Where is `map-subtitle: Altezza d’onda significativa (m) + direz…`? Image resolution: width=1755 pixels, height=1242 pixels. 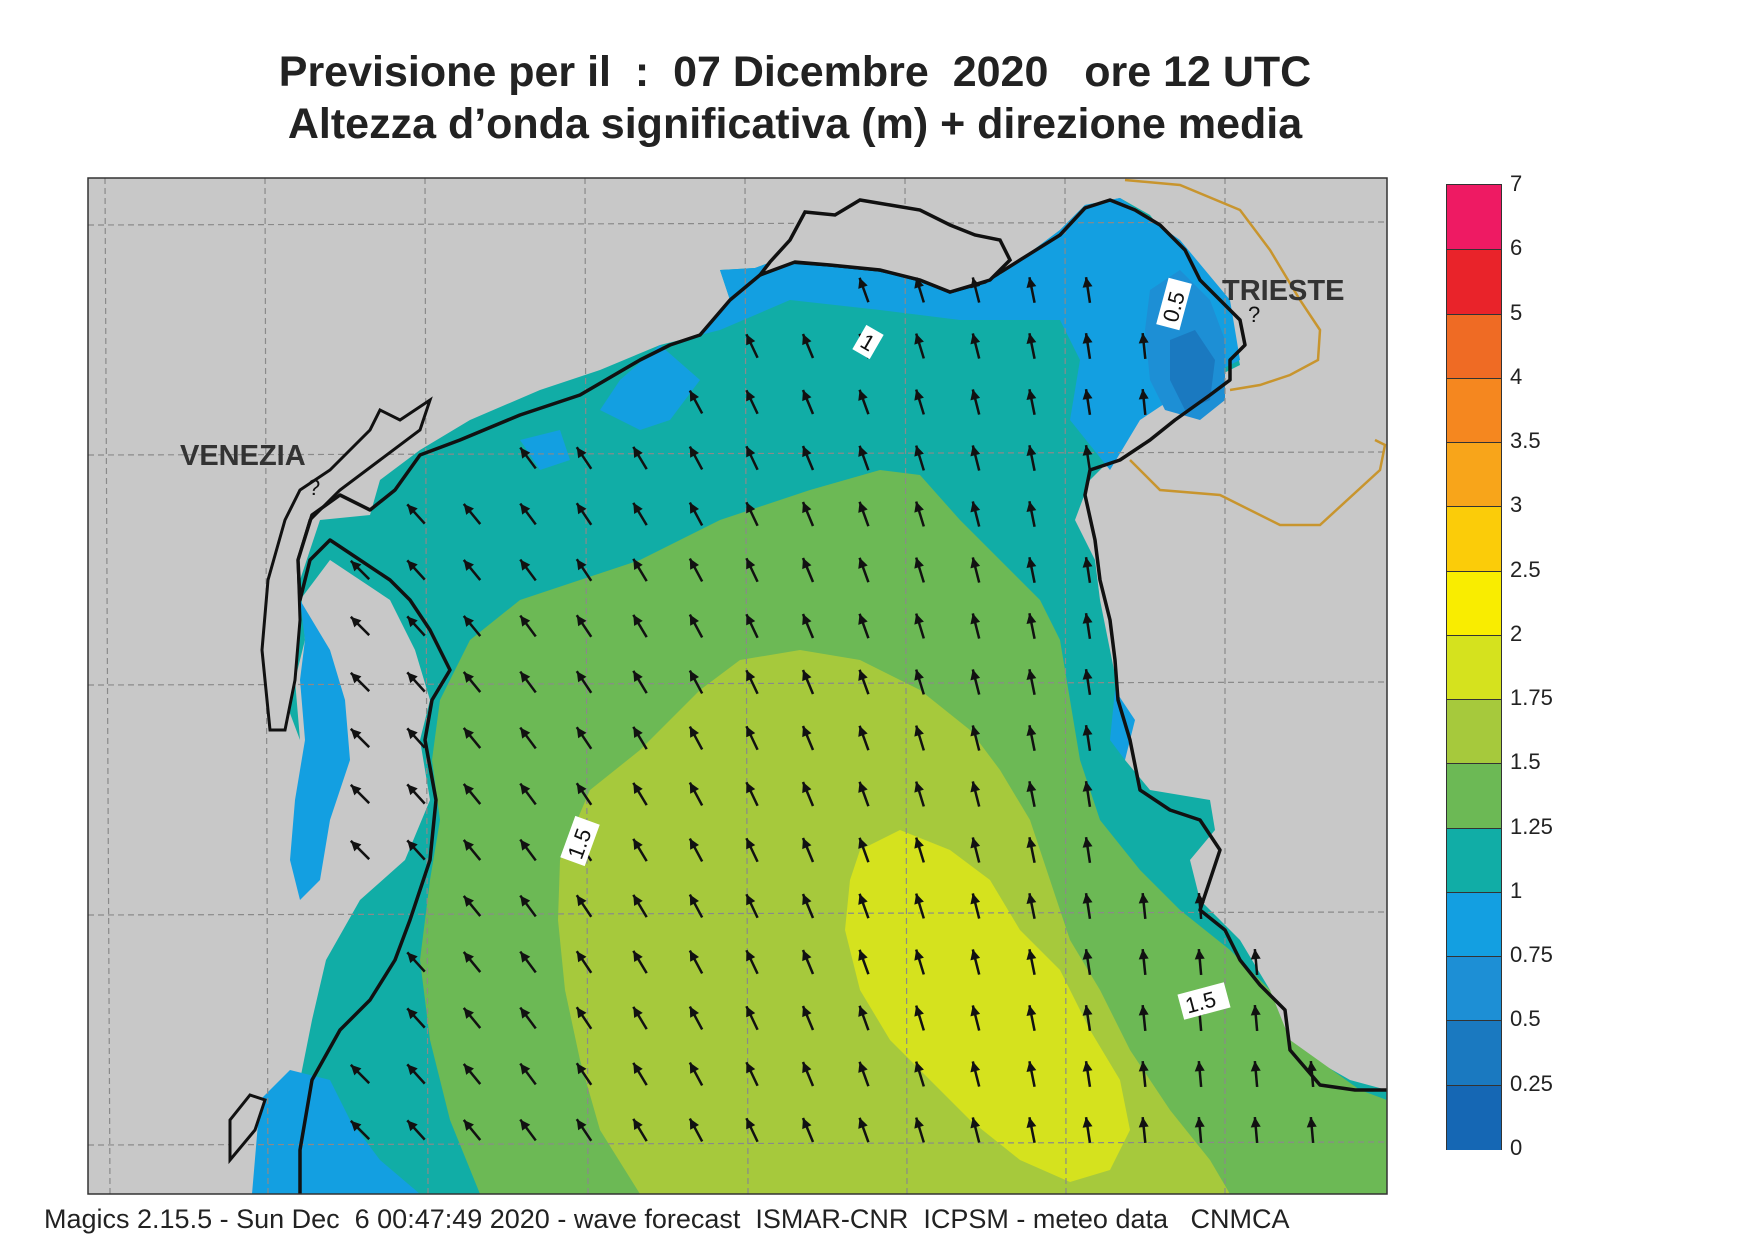 map-subtitle: Altezza d’onda significativa (m) + direz… is located at coordinates (795, 124).